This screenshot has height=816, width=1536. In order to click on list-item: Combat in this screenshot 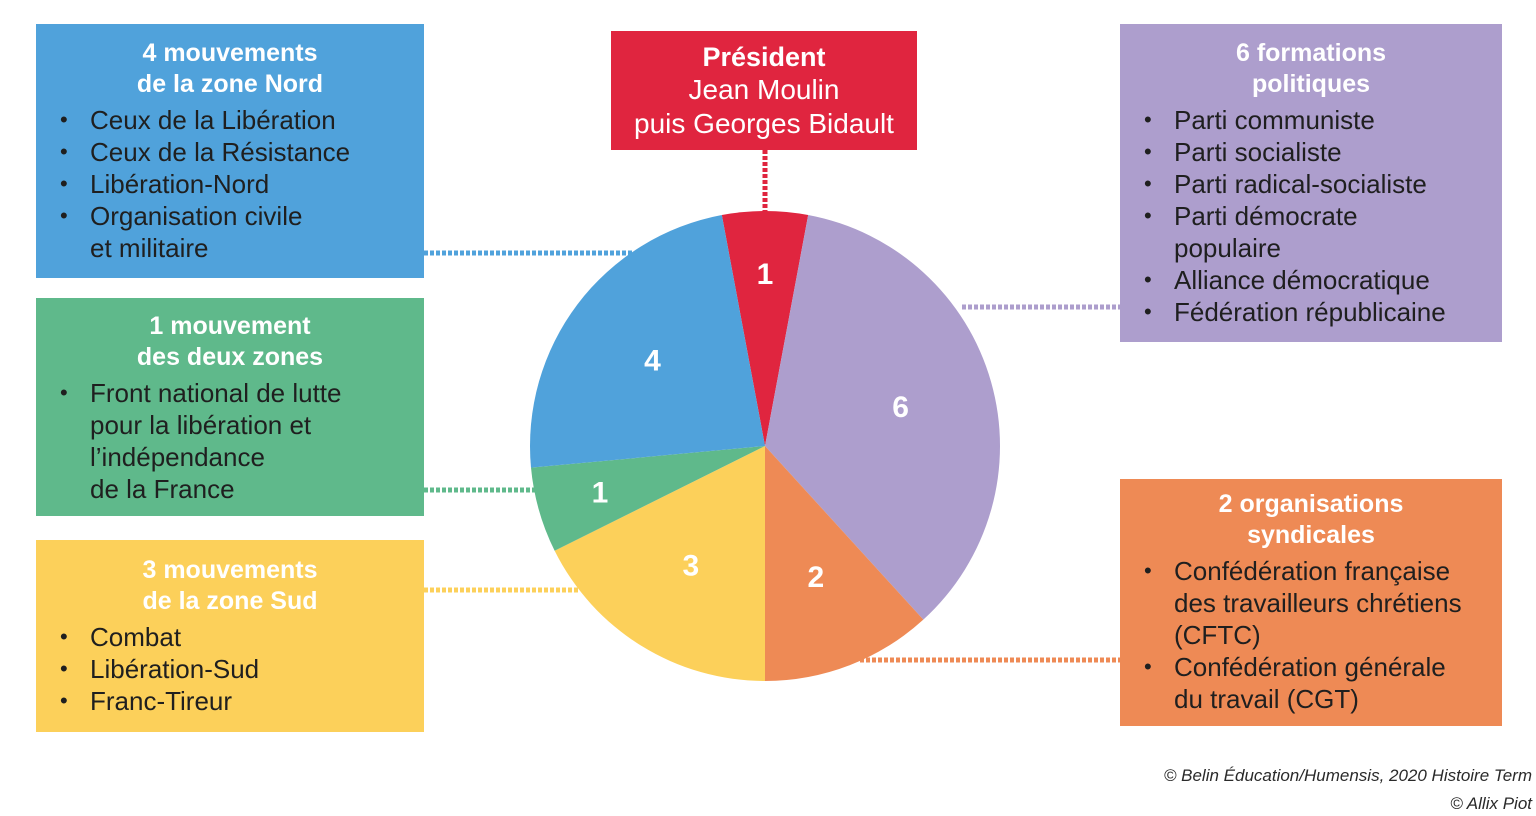, I will do `click(242, 637)`.